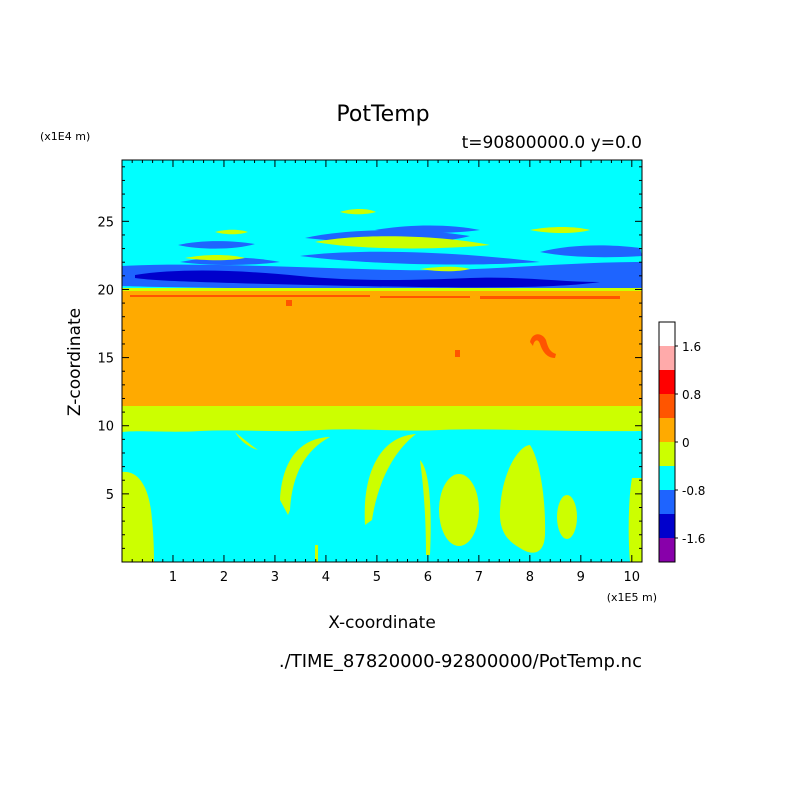  I want to click on y-unit-label: (x1E4 m), so click(65, 136).